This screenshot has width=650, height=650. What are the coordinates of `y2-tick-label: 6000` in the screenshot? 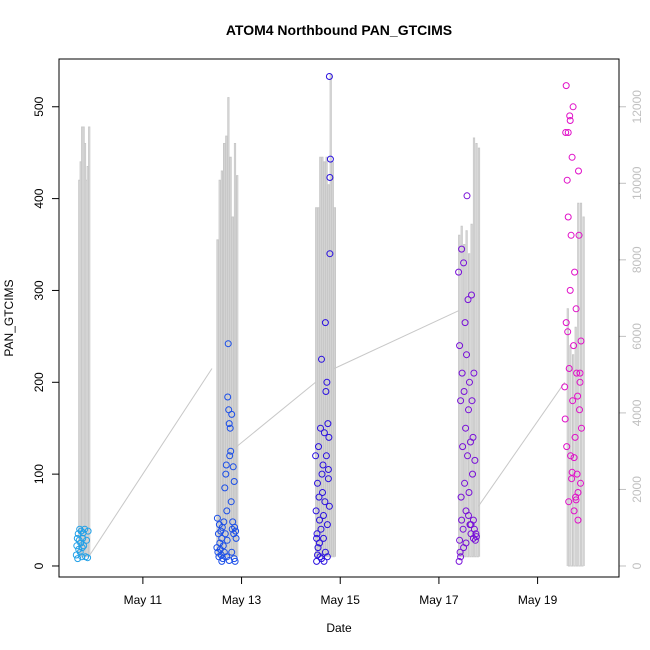 It's located at (637, 336).